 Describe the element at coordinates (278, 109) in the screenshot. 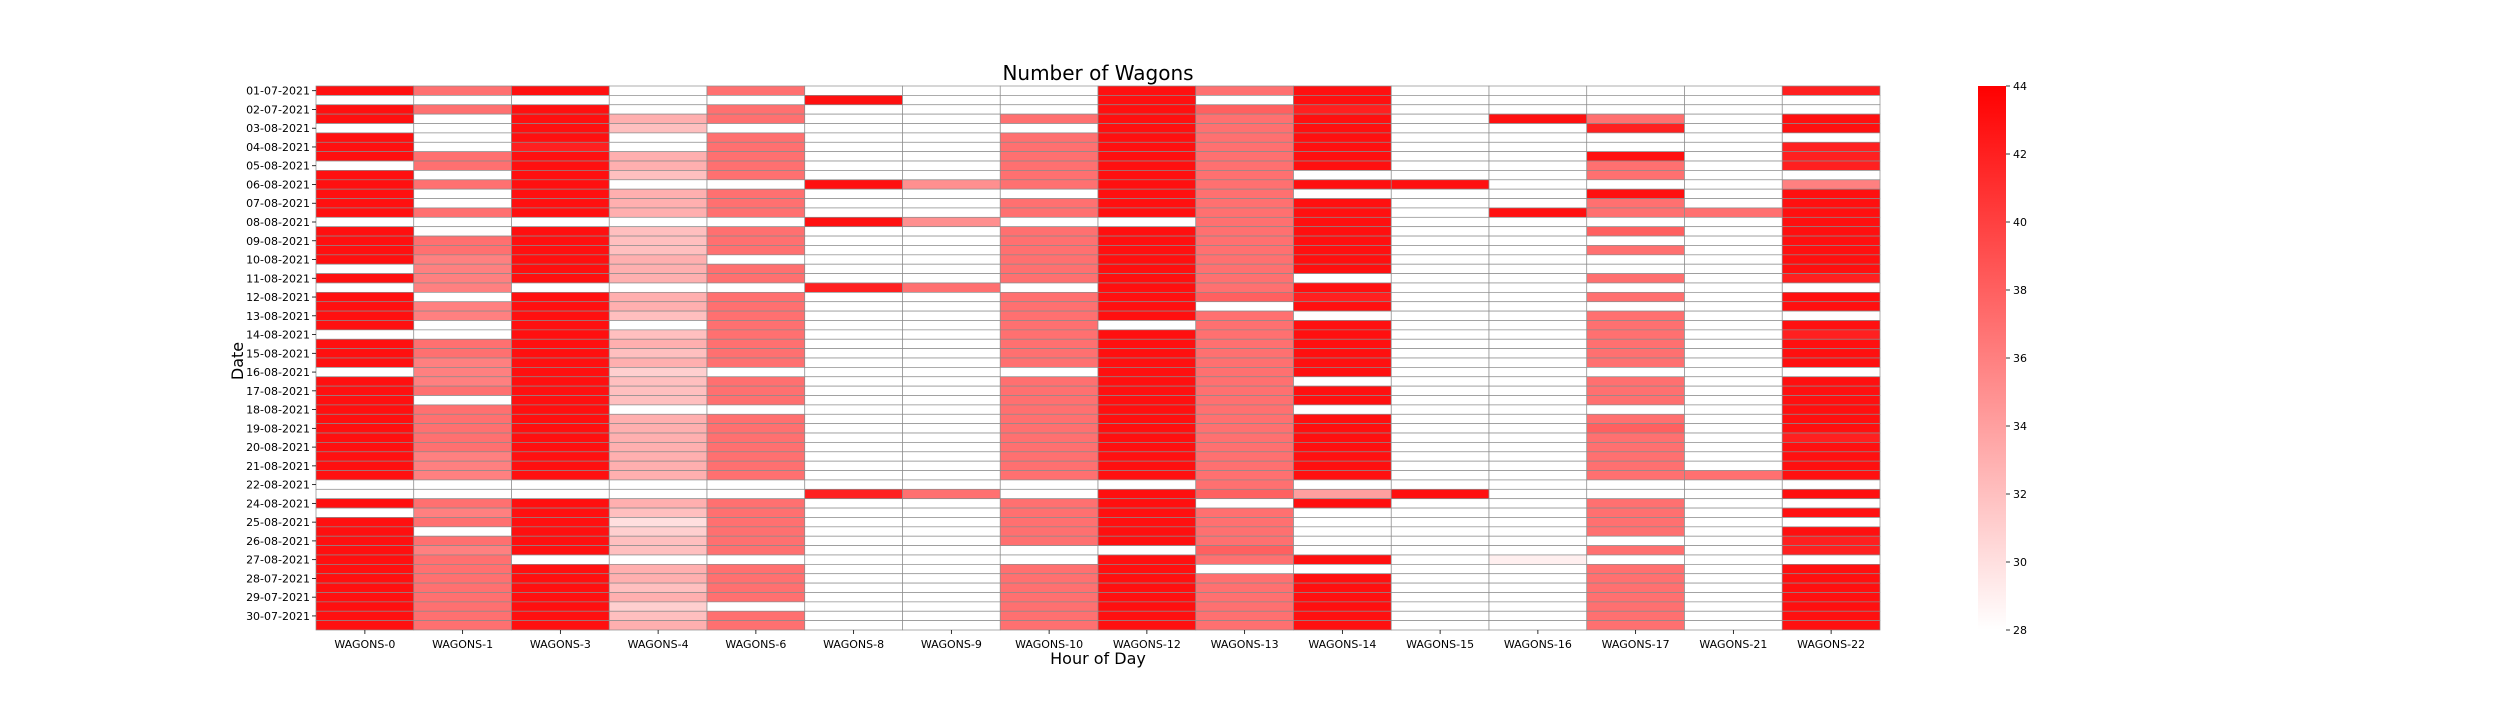

I see `y-tick-label: 02-07-2021` at that location.